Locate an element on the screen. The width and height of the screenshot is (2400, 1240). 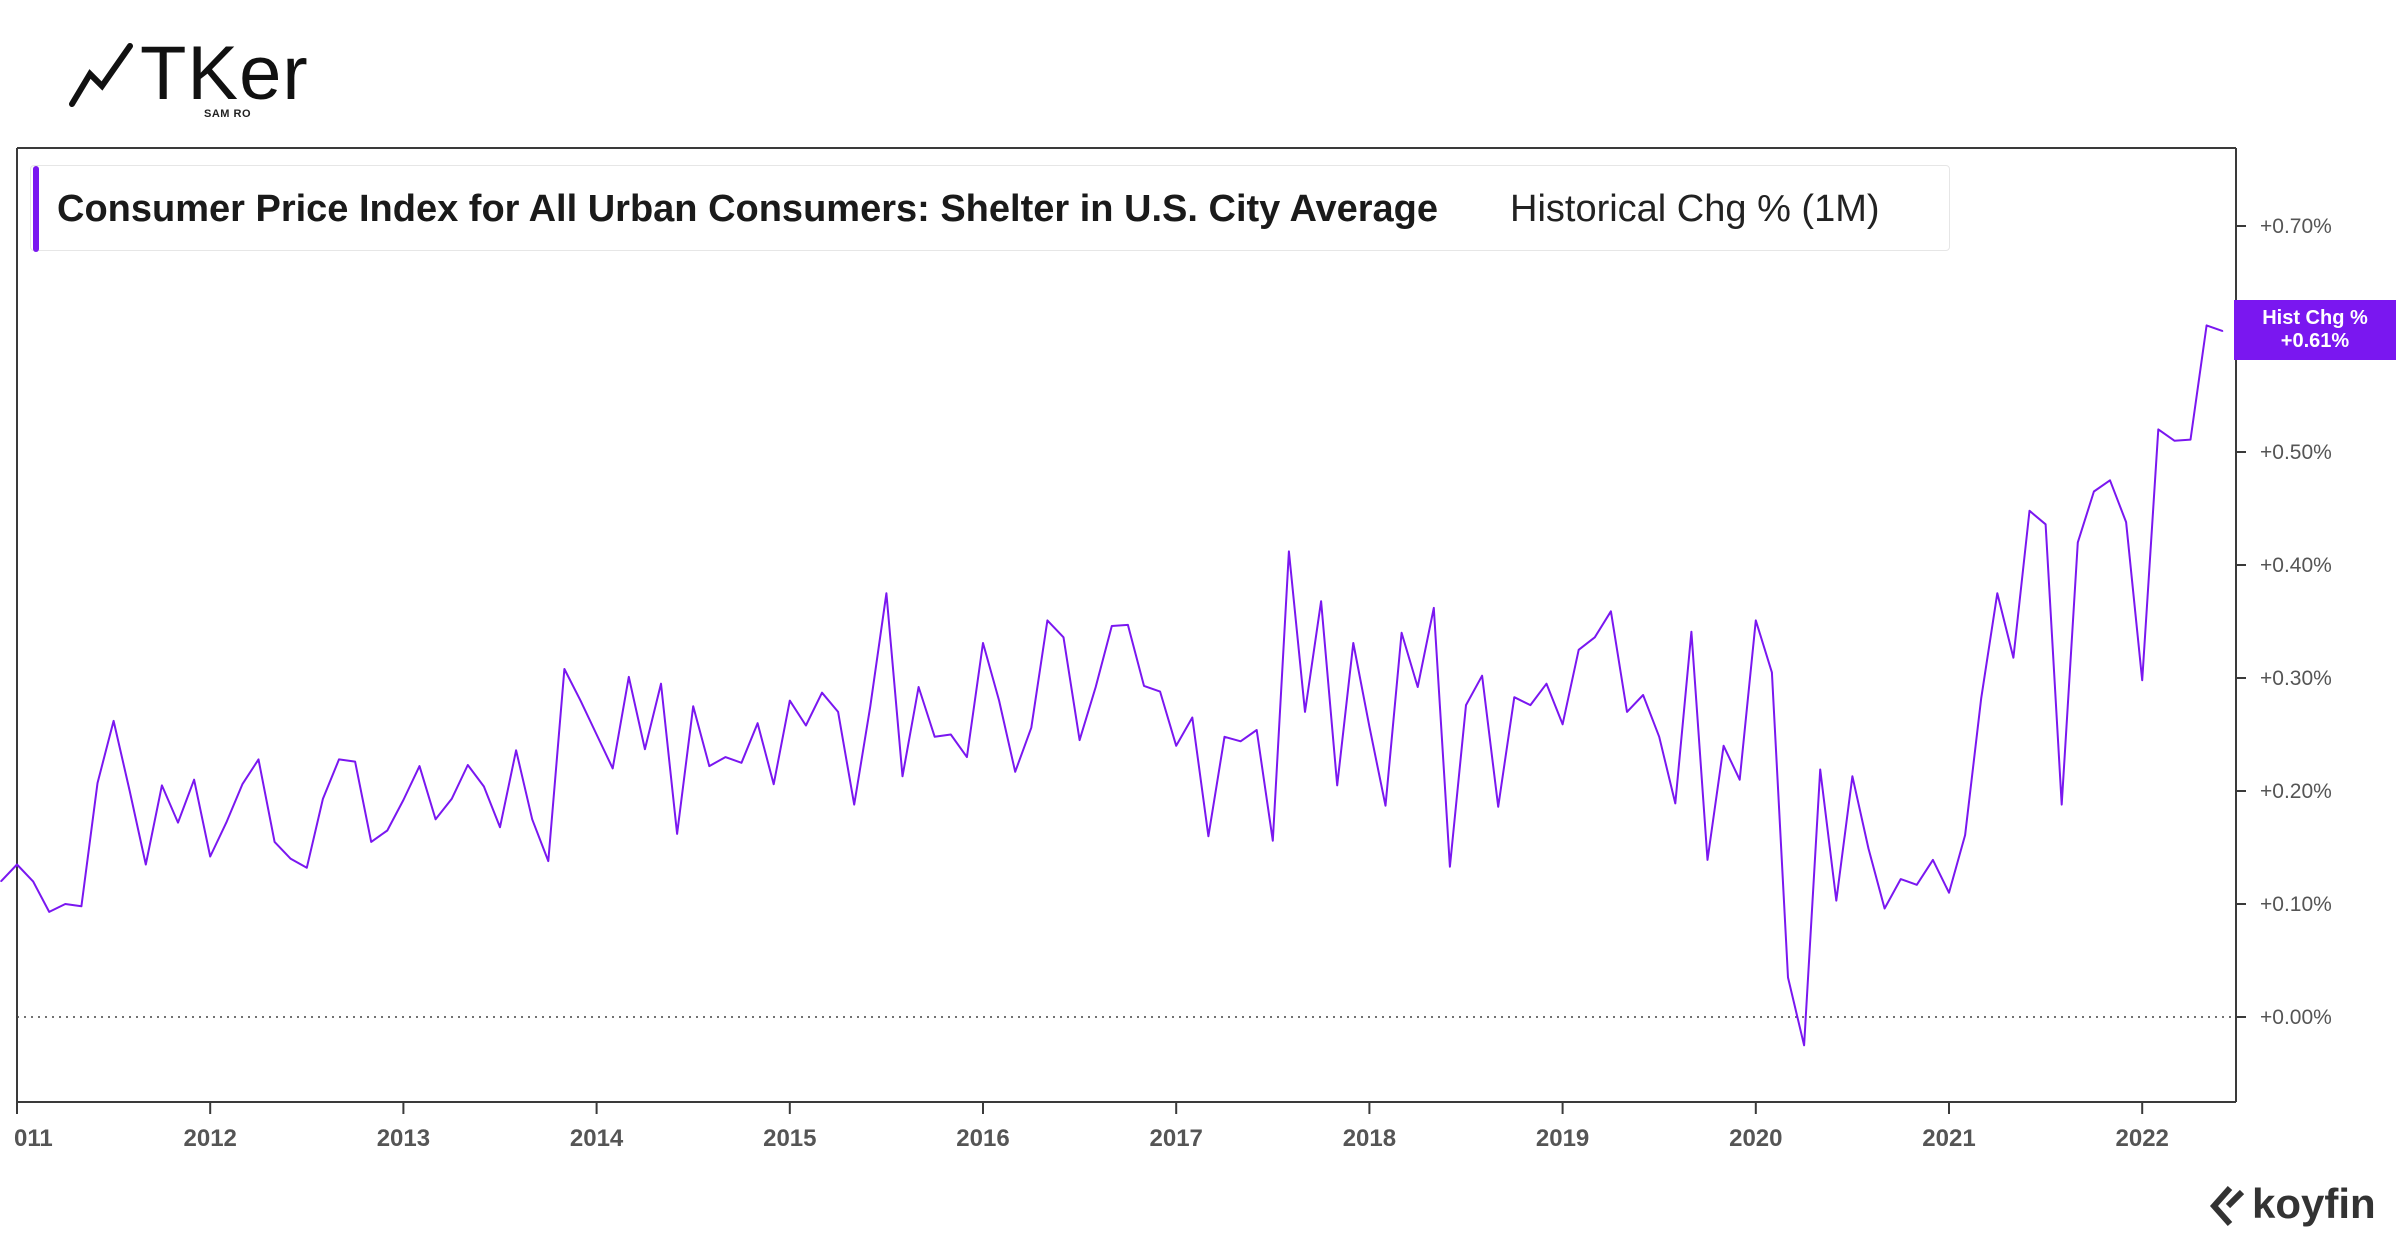
y-tick-label: +0.10% is located at coordinates (2296, 904).